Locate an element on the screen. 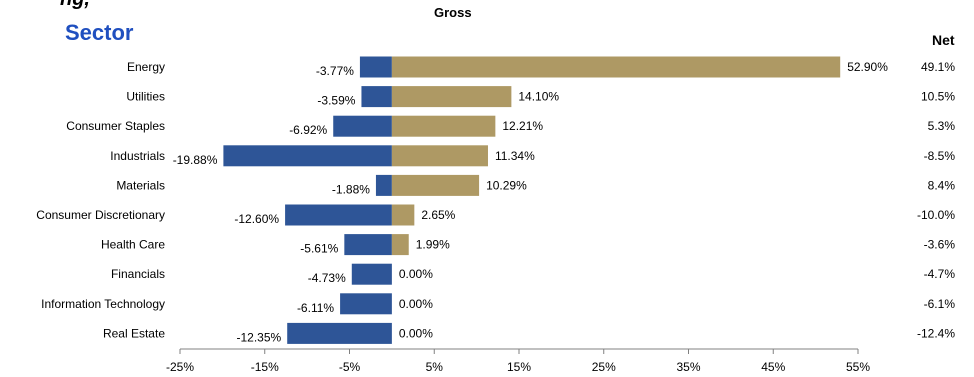  category-label: Energy is located at coordinates (146, 67).